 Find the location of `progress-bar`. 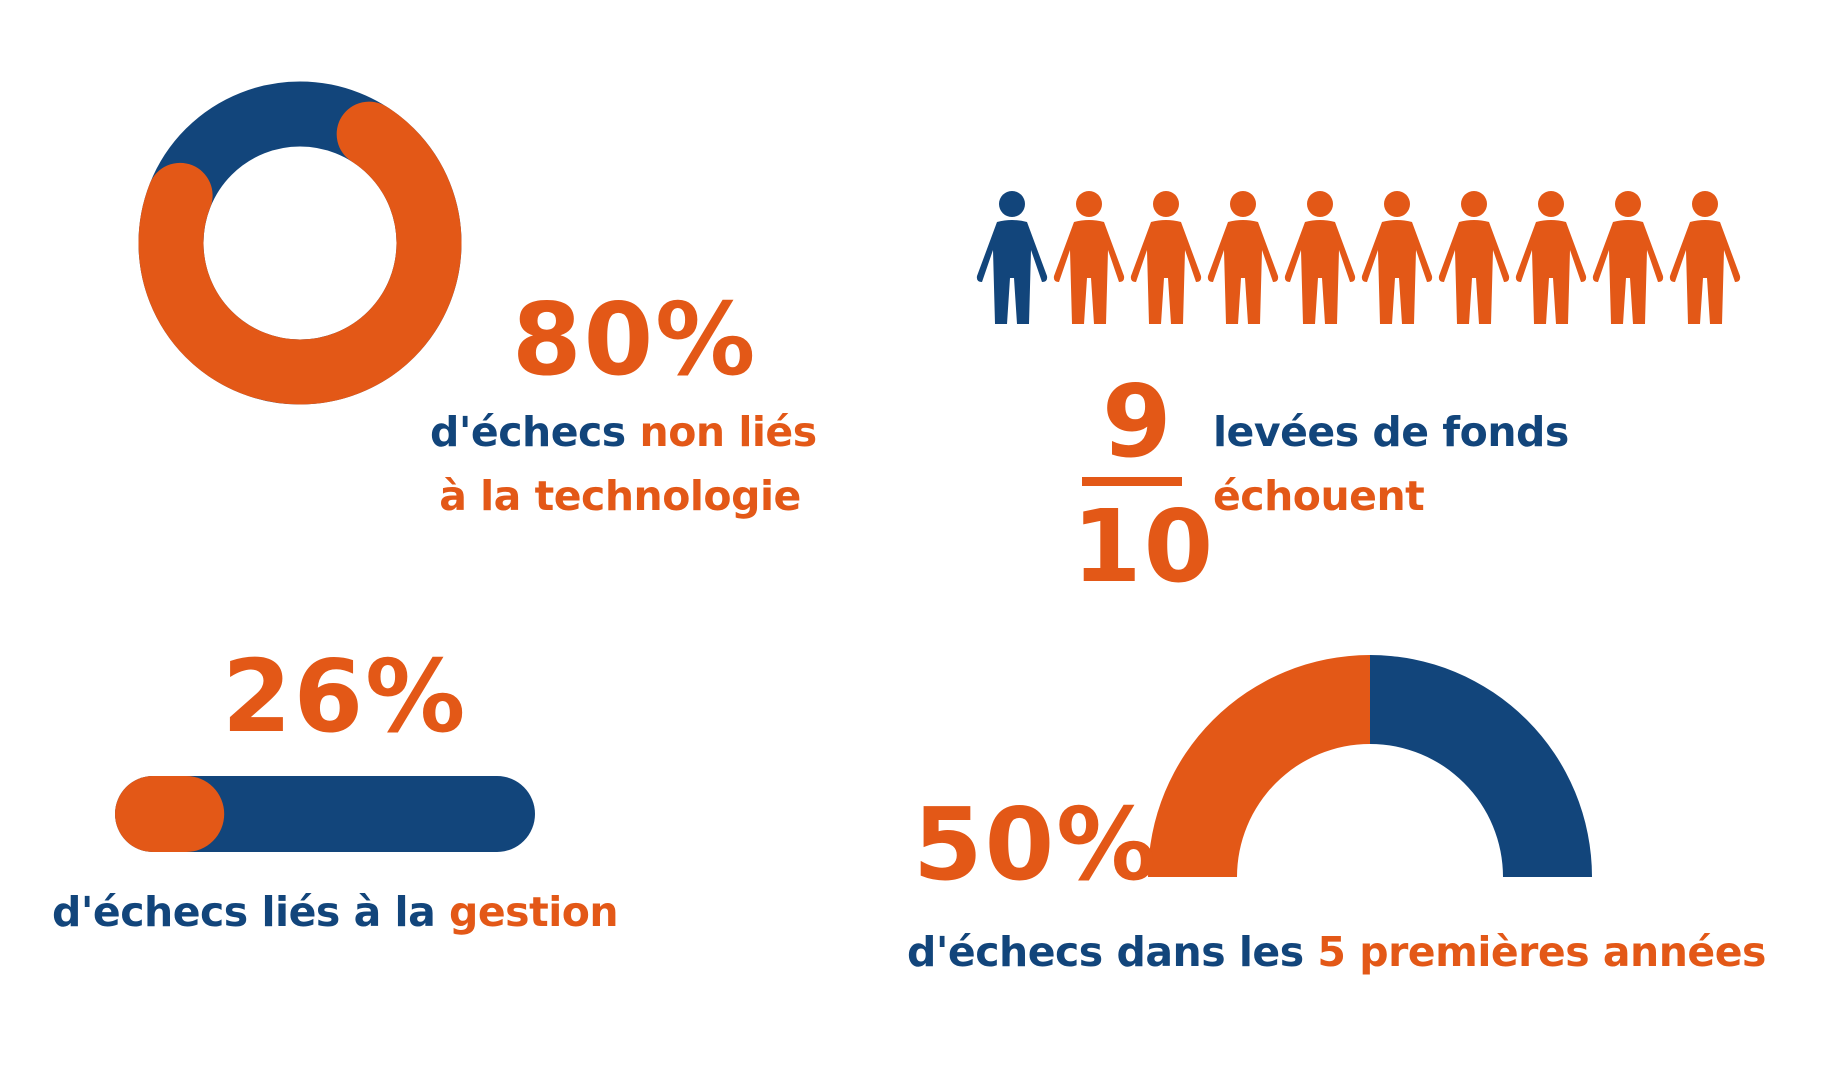

progress-bar is located at coordinates (325, 814).